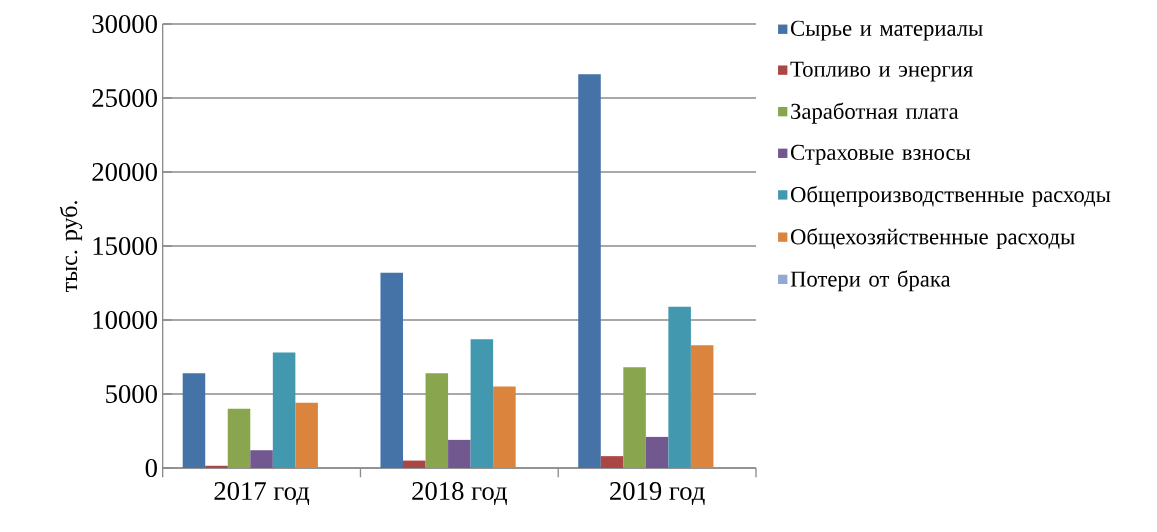 The image size is (1157, 532). What do you see at coordinates (950, 196) in the screenshot?
I see `legend-label: Общепроизводственные расходы` at bounding box center [950, 196].